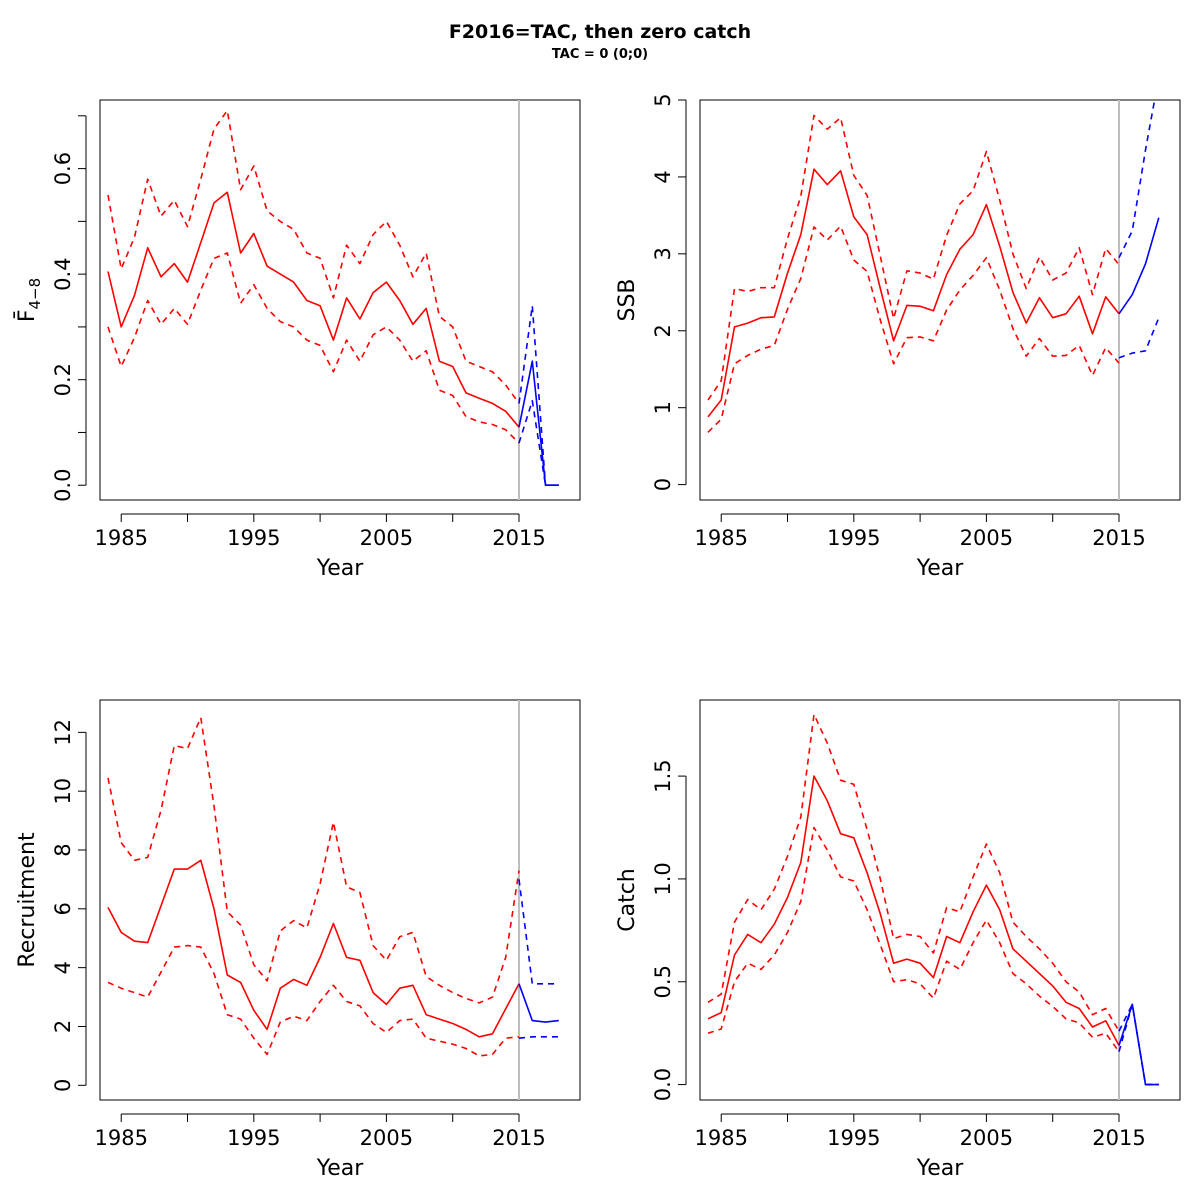  I want to click on chart-title: F2016=TAC, then zero catch, so click(600, 32).